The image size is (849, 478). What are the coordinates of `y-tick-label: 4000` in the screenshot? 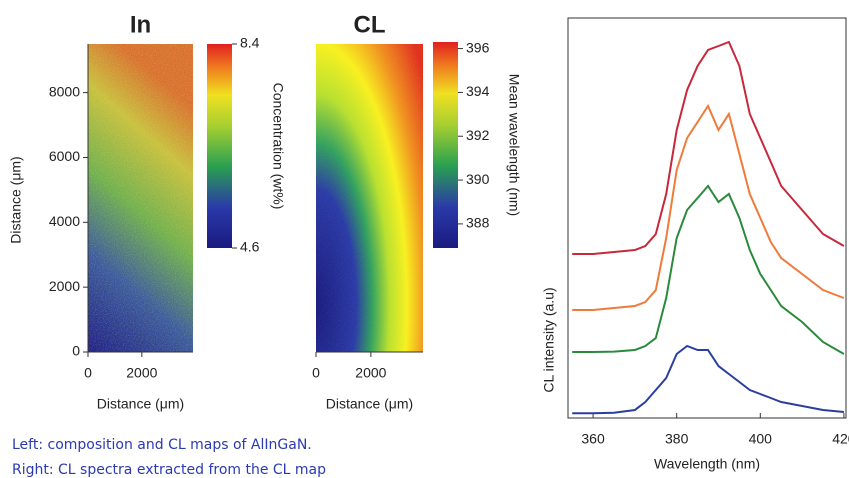 It's located at (64, 221).